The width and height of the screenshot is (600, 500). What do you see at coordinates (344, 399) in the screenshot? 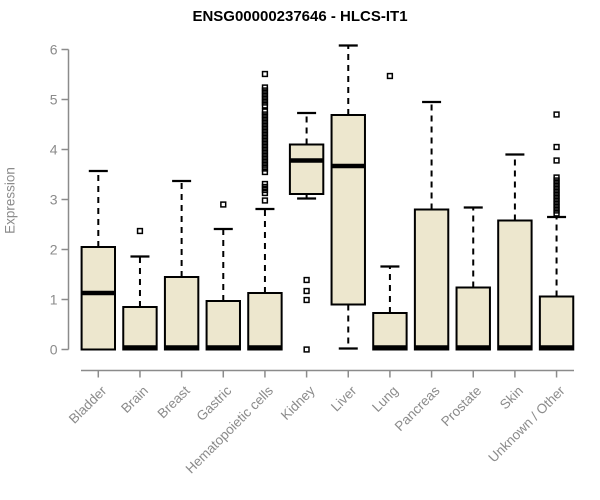
I see `x-category-label: Liver` at bounding box center [344, 399].